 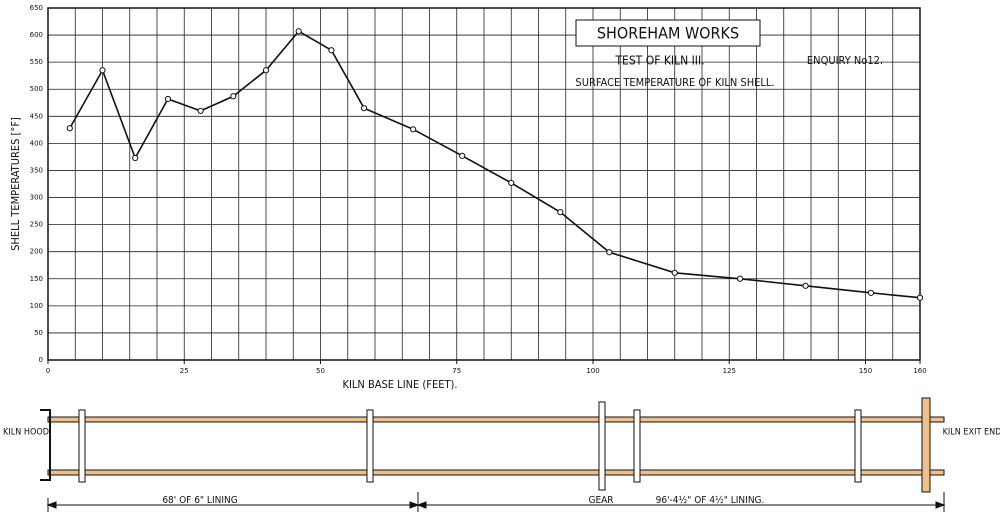 I want to click on diagram-label: KILN EXIT END, so click(x=971, y=433).